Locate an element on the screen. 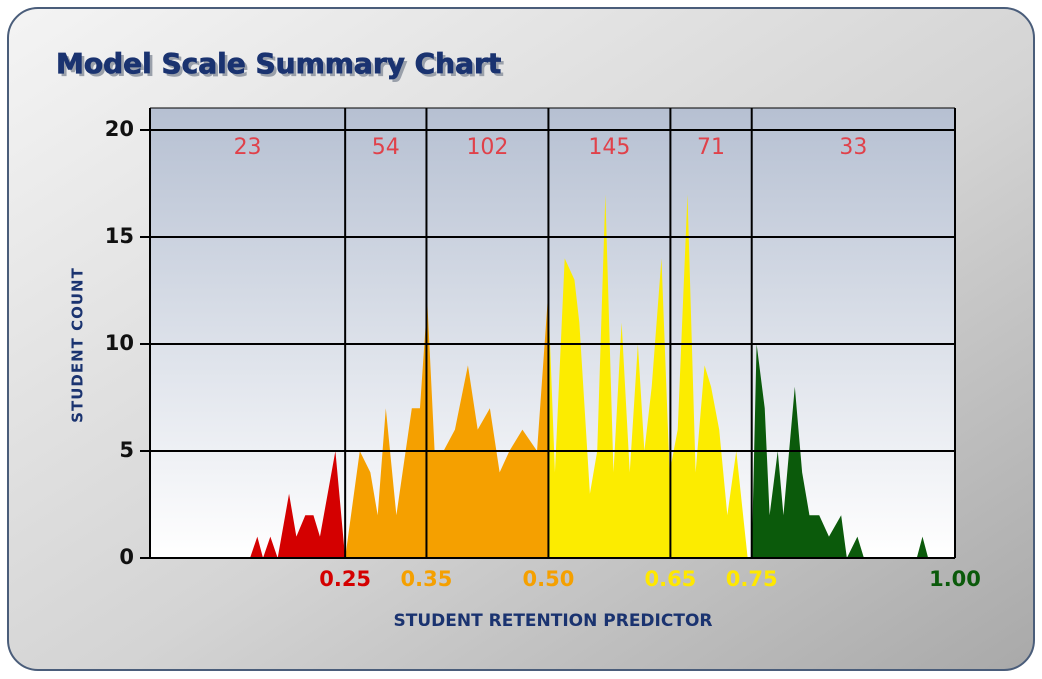 Image resolution: width=1042 pixels, height=679 pixels. band-count: 54 is located at coordinates (386, 147).